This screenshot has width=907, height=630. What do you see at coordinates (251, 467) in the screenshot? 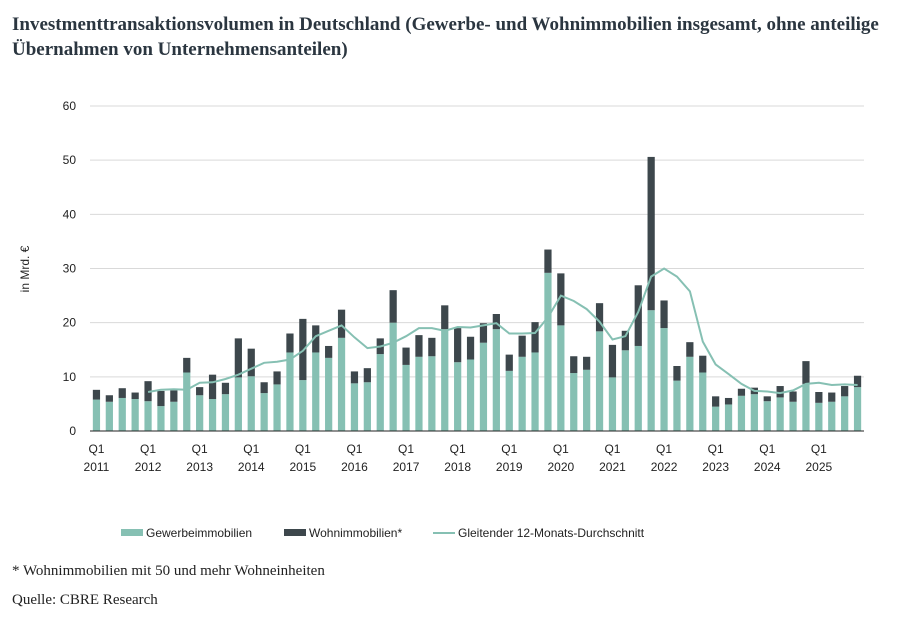
I see `x-tick-year: 2014` at bounding box center [251, 467].